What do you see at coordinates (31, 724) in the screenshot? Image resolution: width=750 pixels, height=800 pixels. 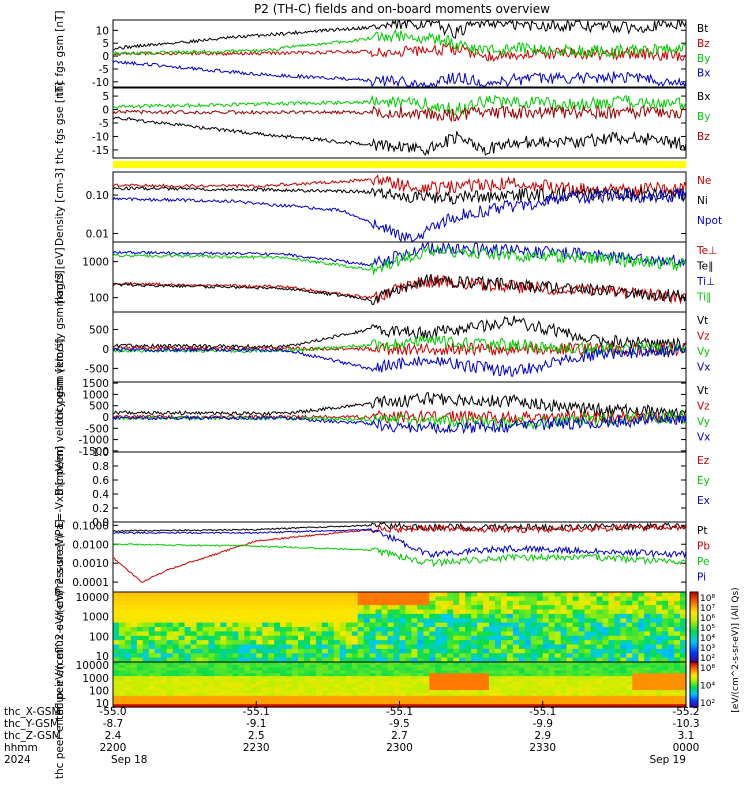 I see `x-row-label: thc_Y-GSM` at bounding box center [31, 724].